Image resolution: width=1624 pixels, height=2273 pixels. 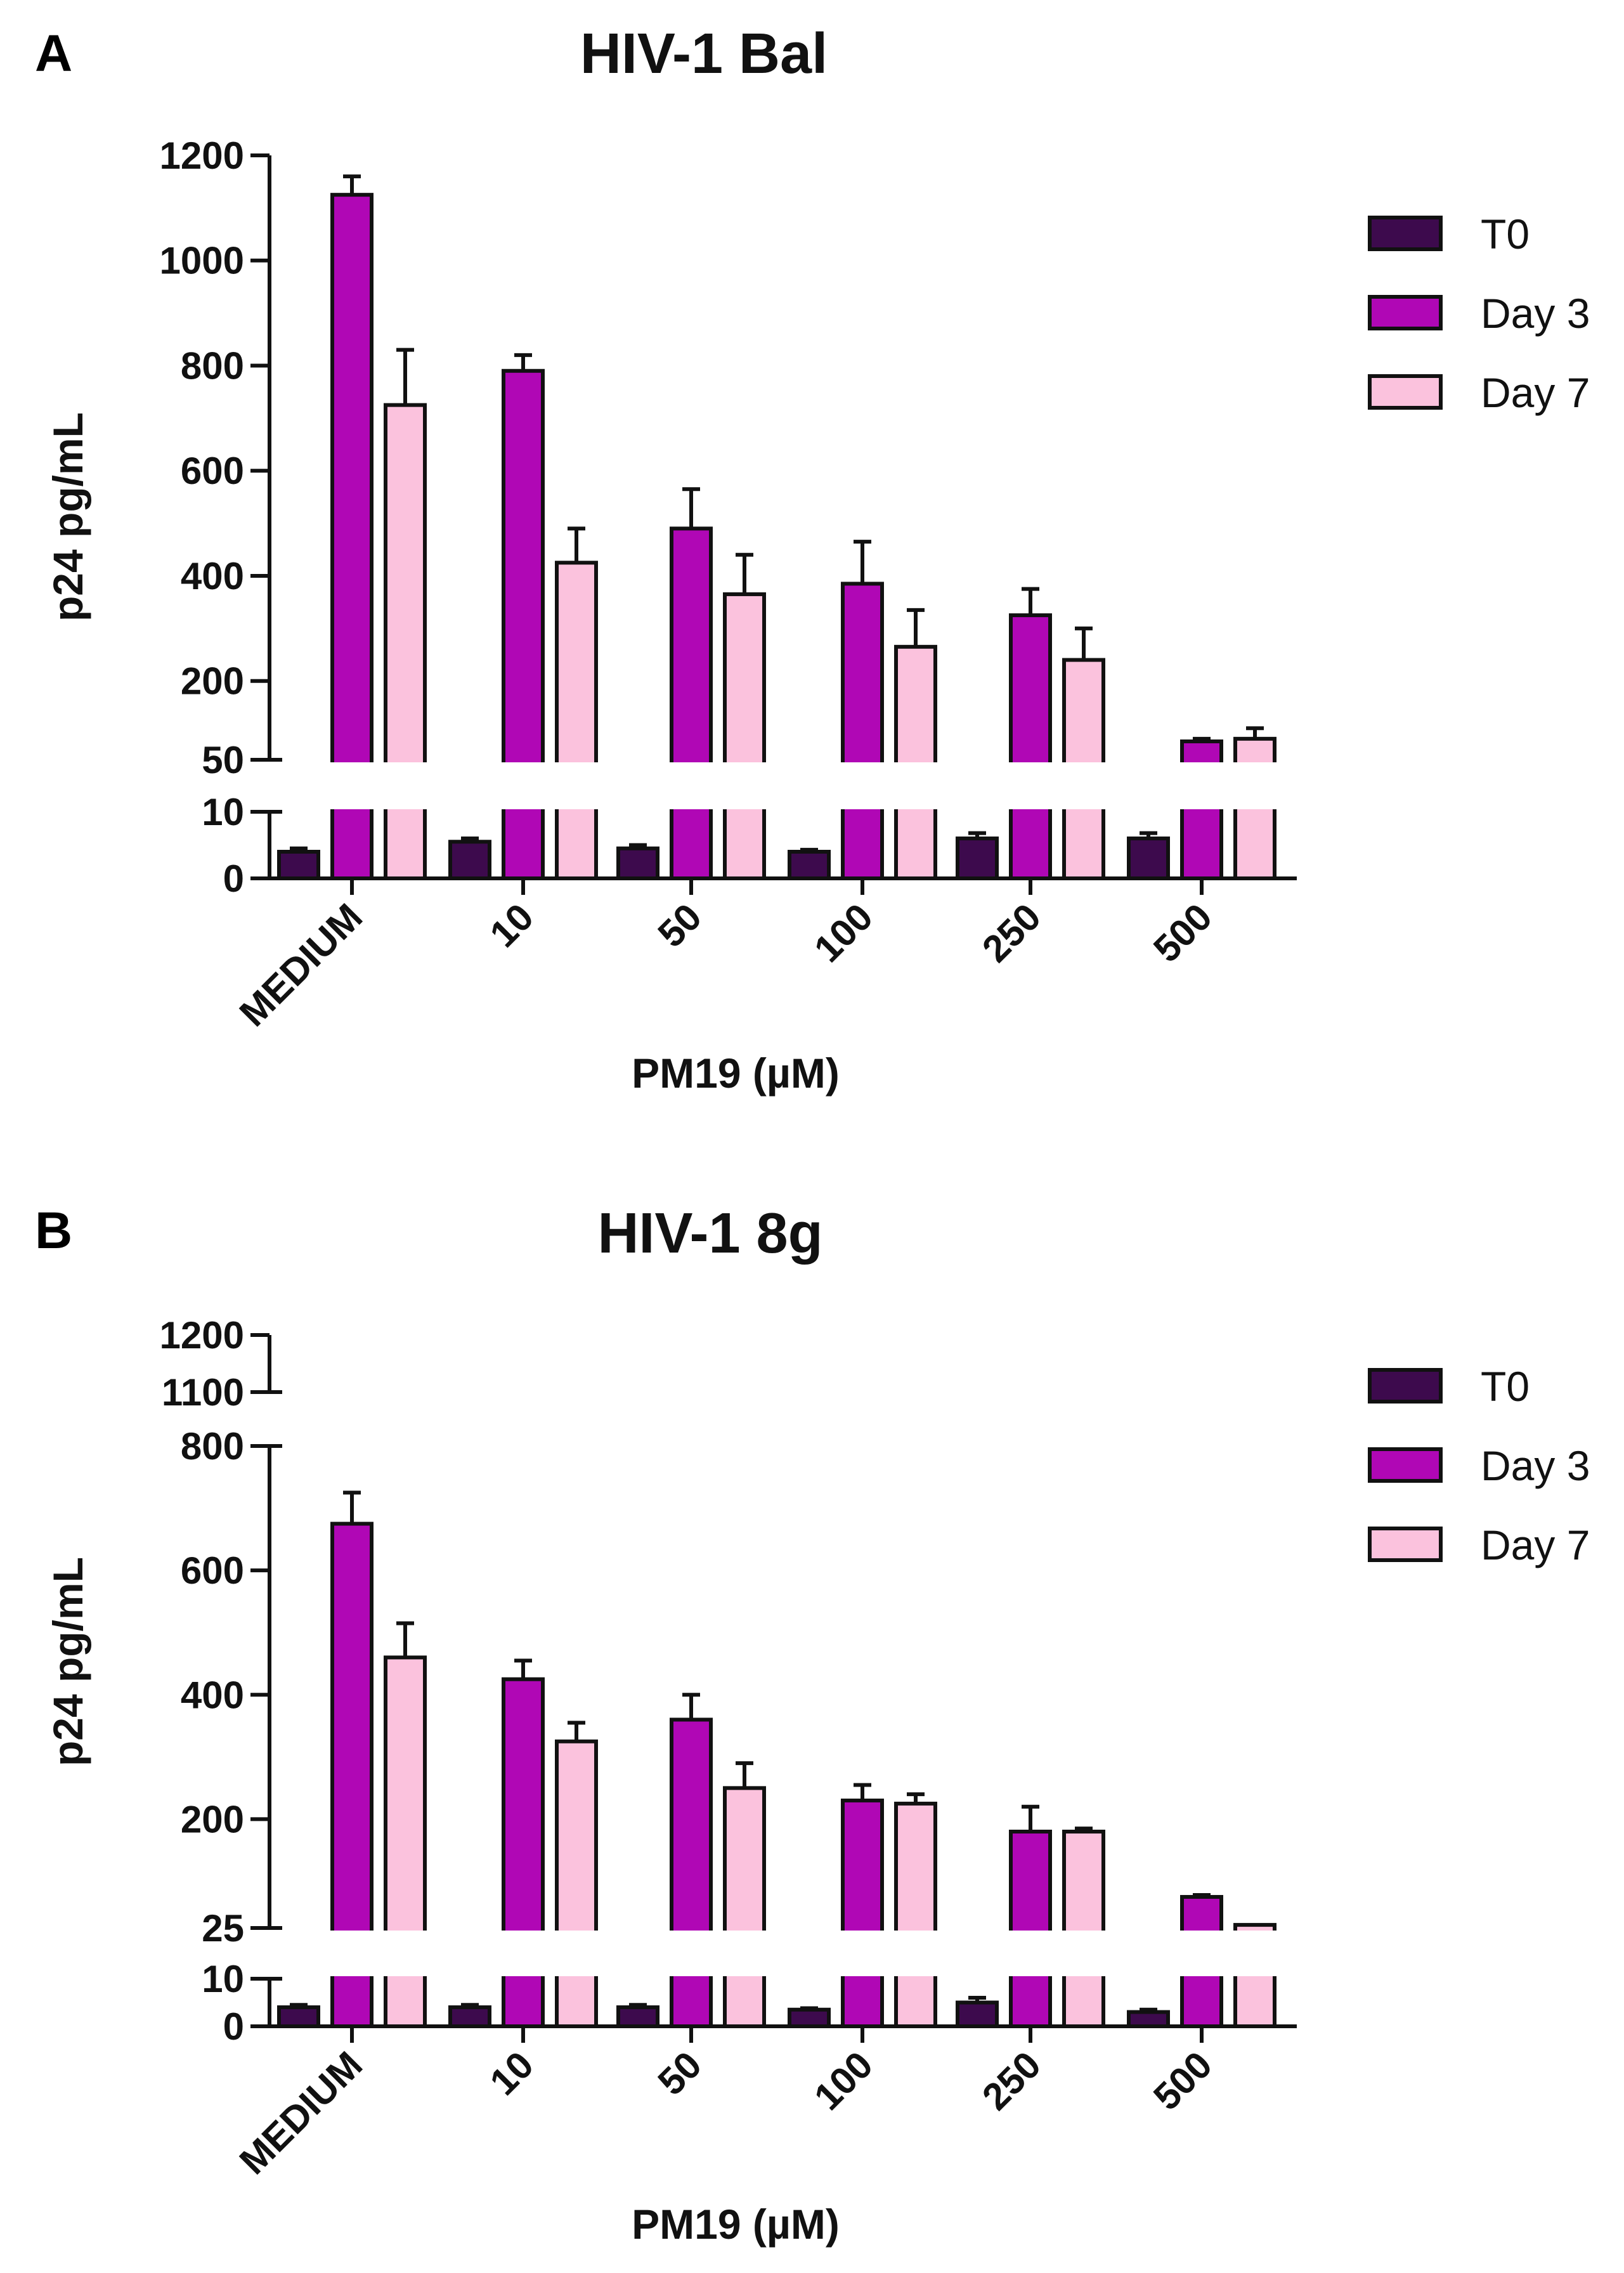 I want to click on panel-letter: A, so click(x=53, y=53).